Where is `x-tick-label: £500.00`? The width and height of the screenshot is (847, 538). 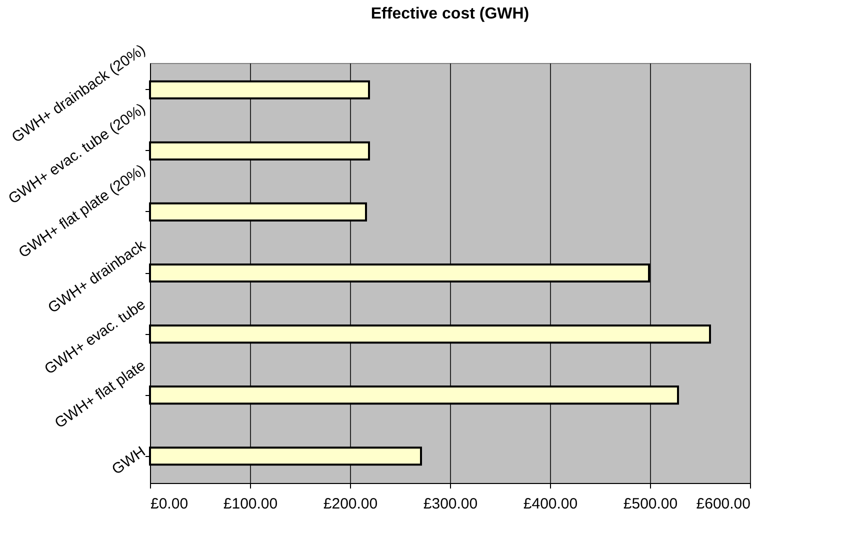 x-tick-label: £500.00 is located at coordinates (650, 504).